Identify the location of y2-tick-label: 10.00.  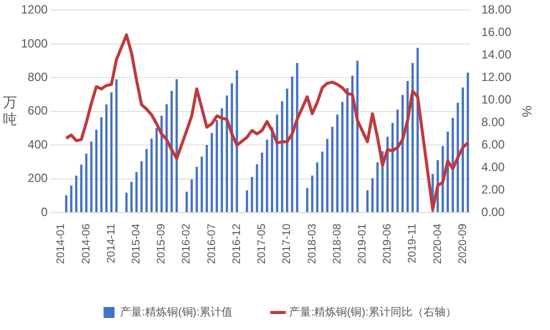
(496, 99).